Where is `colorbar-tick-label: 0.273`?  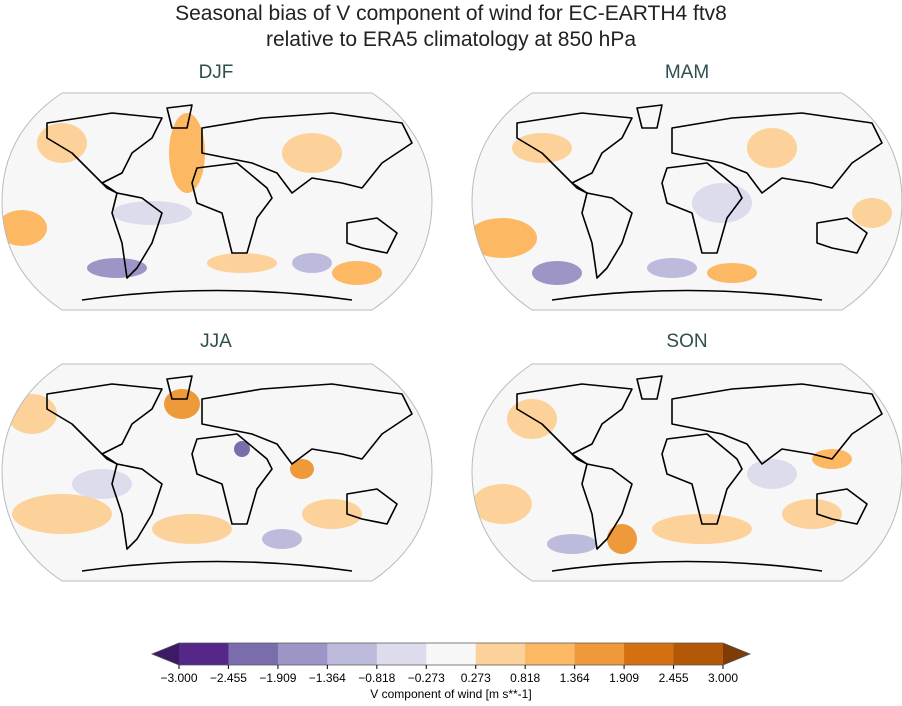
colorbar-tick-label: 0.273 is located at coordinates (476, 678).